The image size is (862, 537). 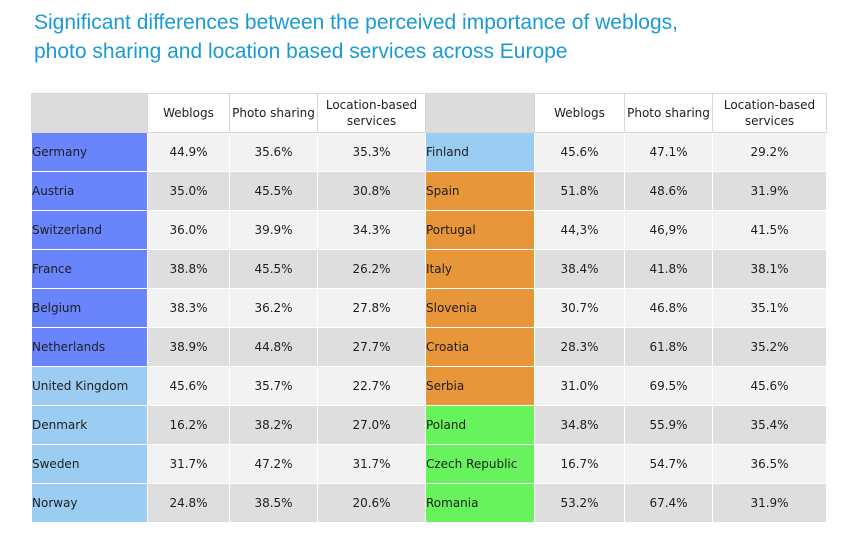 I want to click on country-cell: Czech Republic, so click(x=480, y=464).